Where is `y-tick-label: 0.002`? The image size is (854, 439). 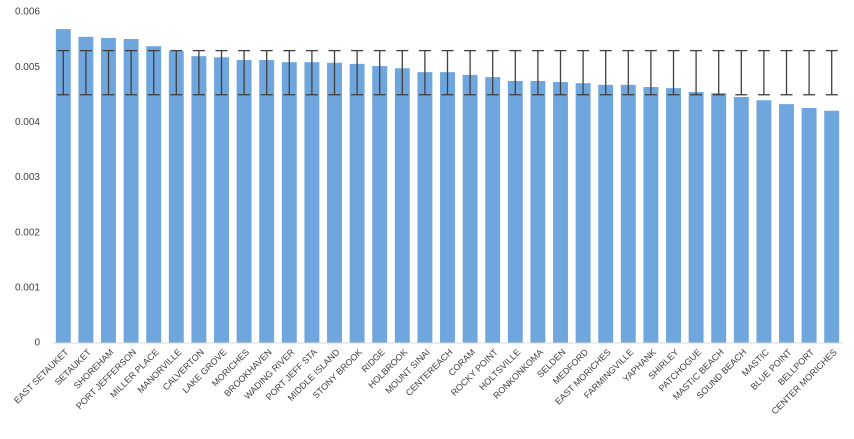
y-tick-label: 0.002 is located at coordinates (27, 232).